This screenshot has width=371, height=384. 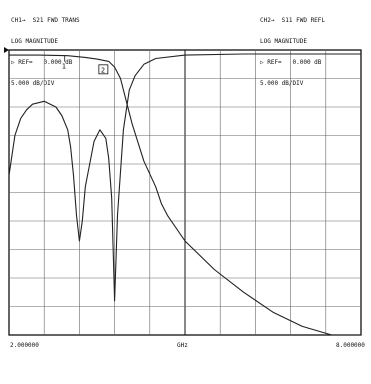 I want to click on reference-arrow, so click(x=6, y=50).